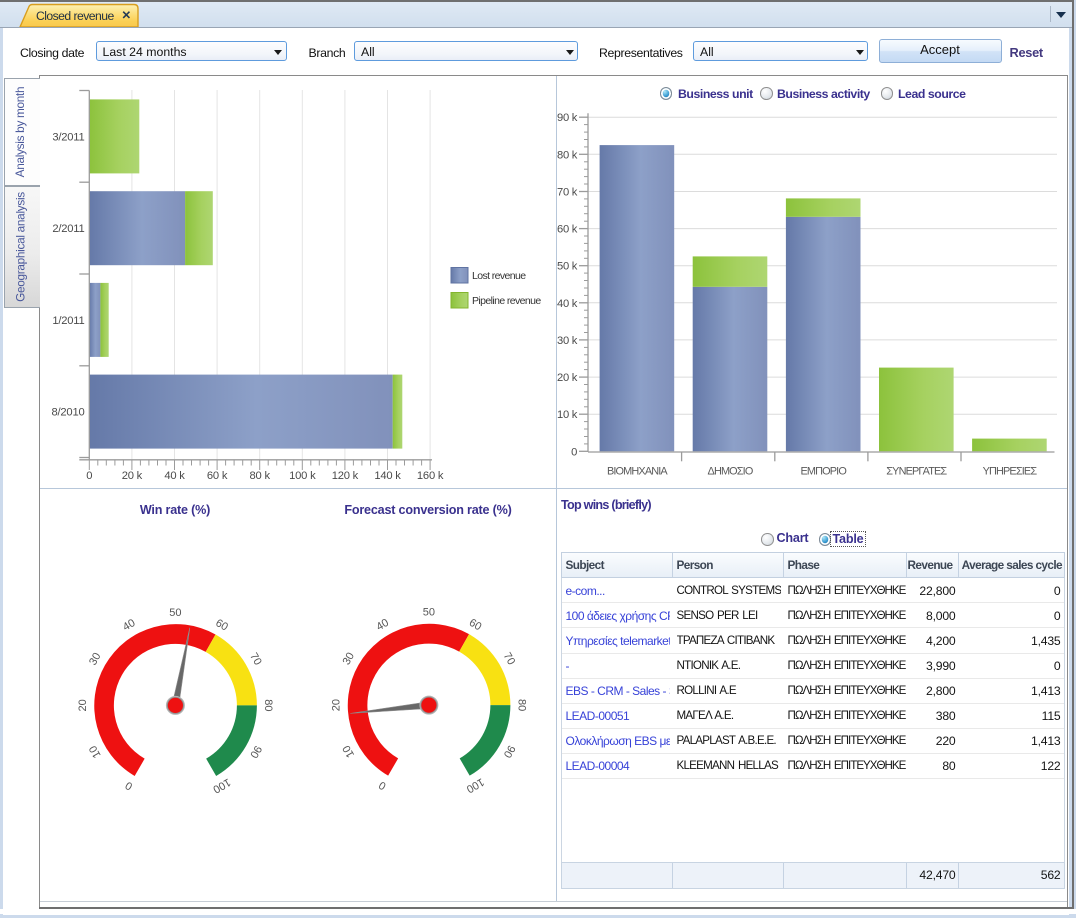 This screenshot has width=1076, height=918. I want to click on svg-text: ΔΗΜΟΣΙΟ, so click(730, 472).